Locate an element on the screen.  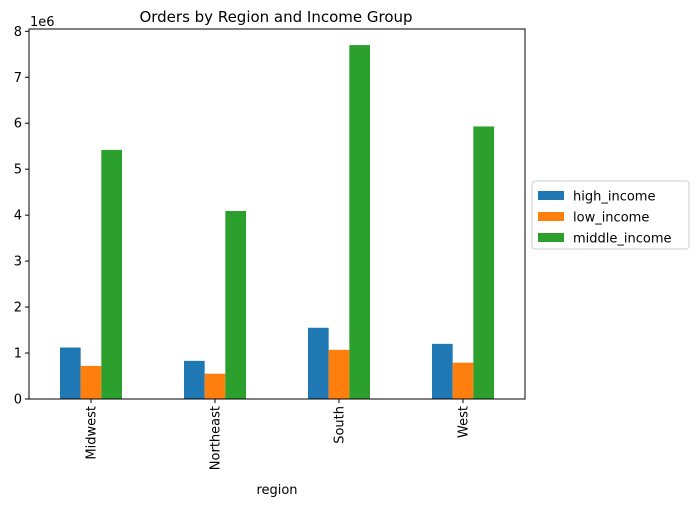
y-axis: 0 1 2 3 4 5 6 7 8 is located at coordinates (21, 216).